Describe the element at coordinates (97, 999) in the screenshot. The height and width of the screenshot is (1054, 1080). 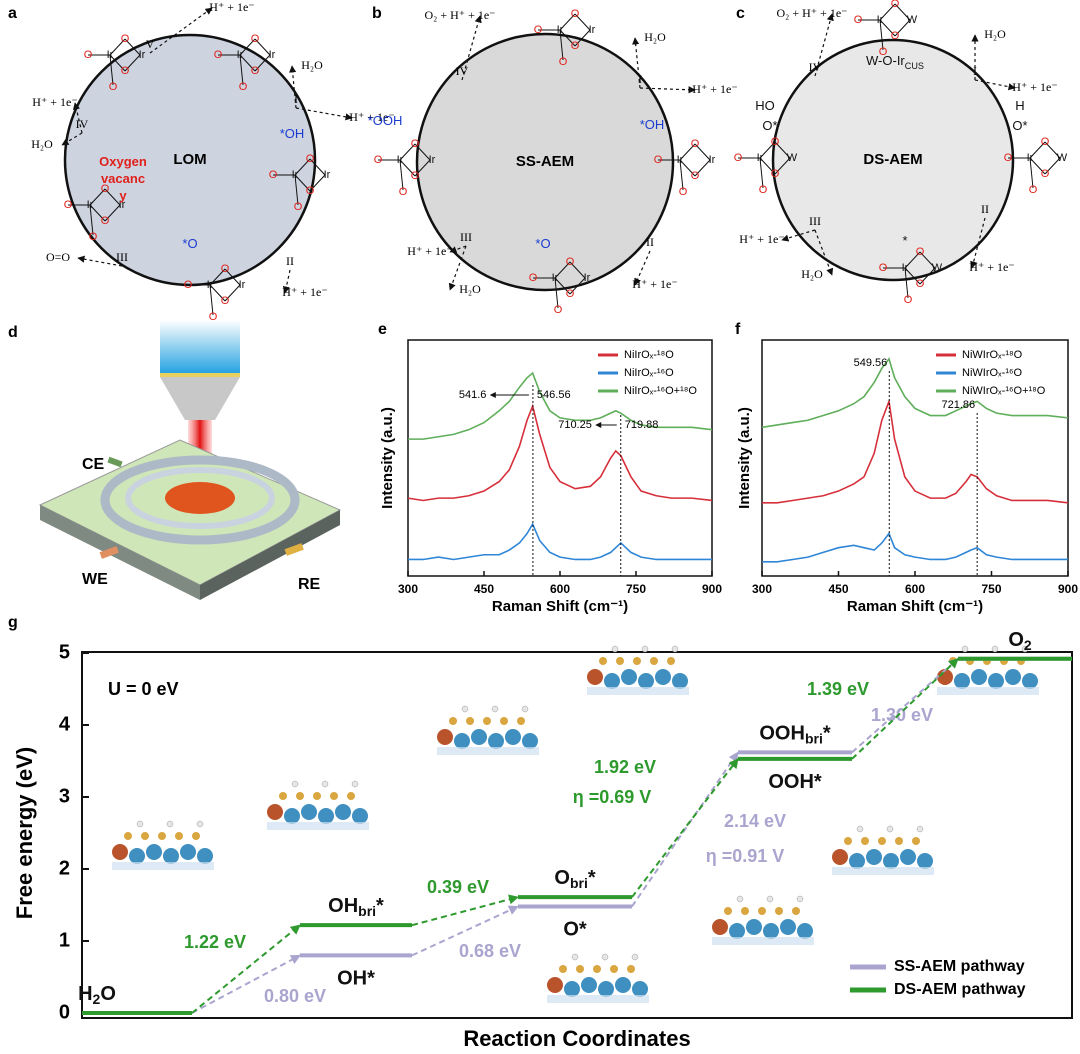
I see `level-label-part: 2` at that location.